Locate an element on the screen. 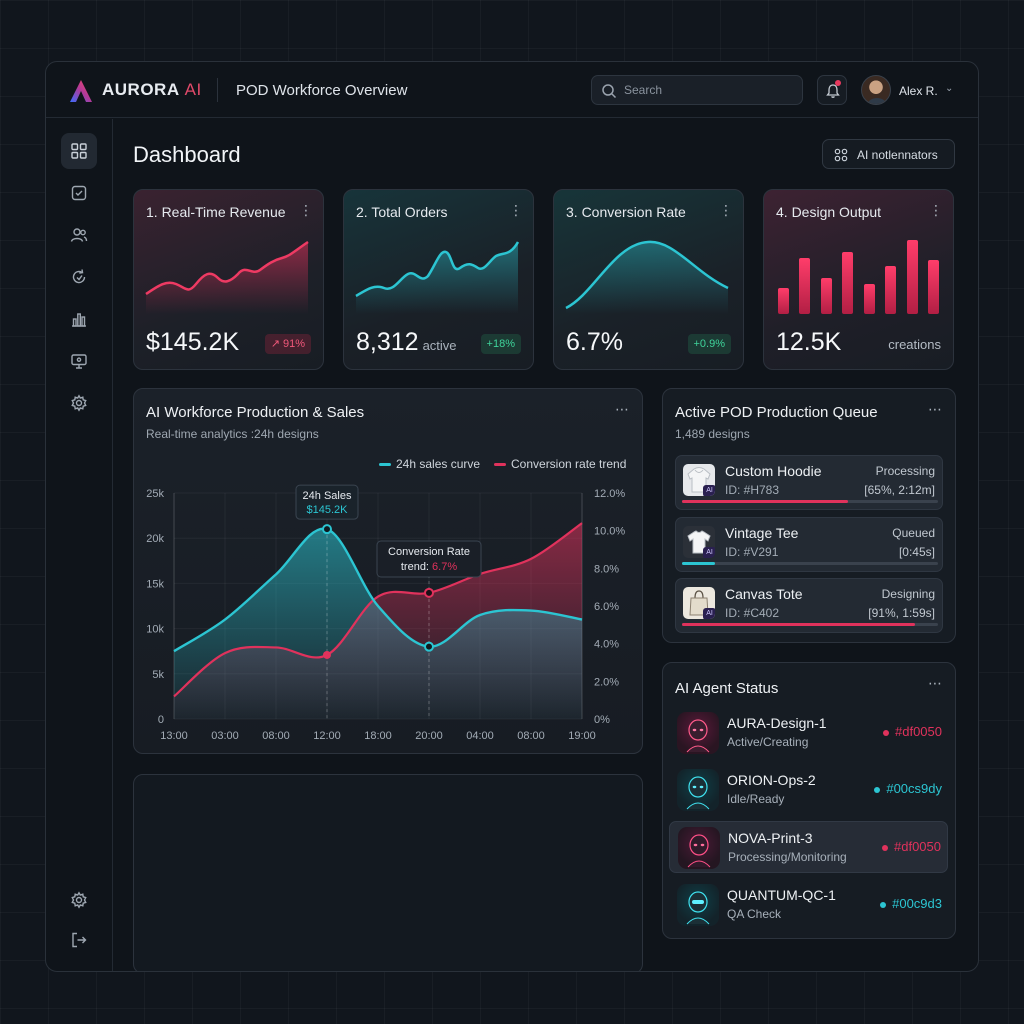 The width and height of the screenshot is (1024, 1024). sidebar-item-dashboard is located at coordinates (79, 151).